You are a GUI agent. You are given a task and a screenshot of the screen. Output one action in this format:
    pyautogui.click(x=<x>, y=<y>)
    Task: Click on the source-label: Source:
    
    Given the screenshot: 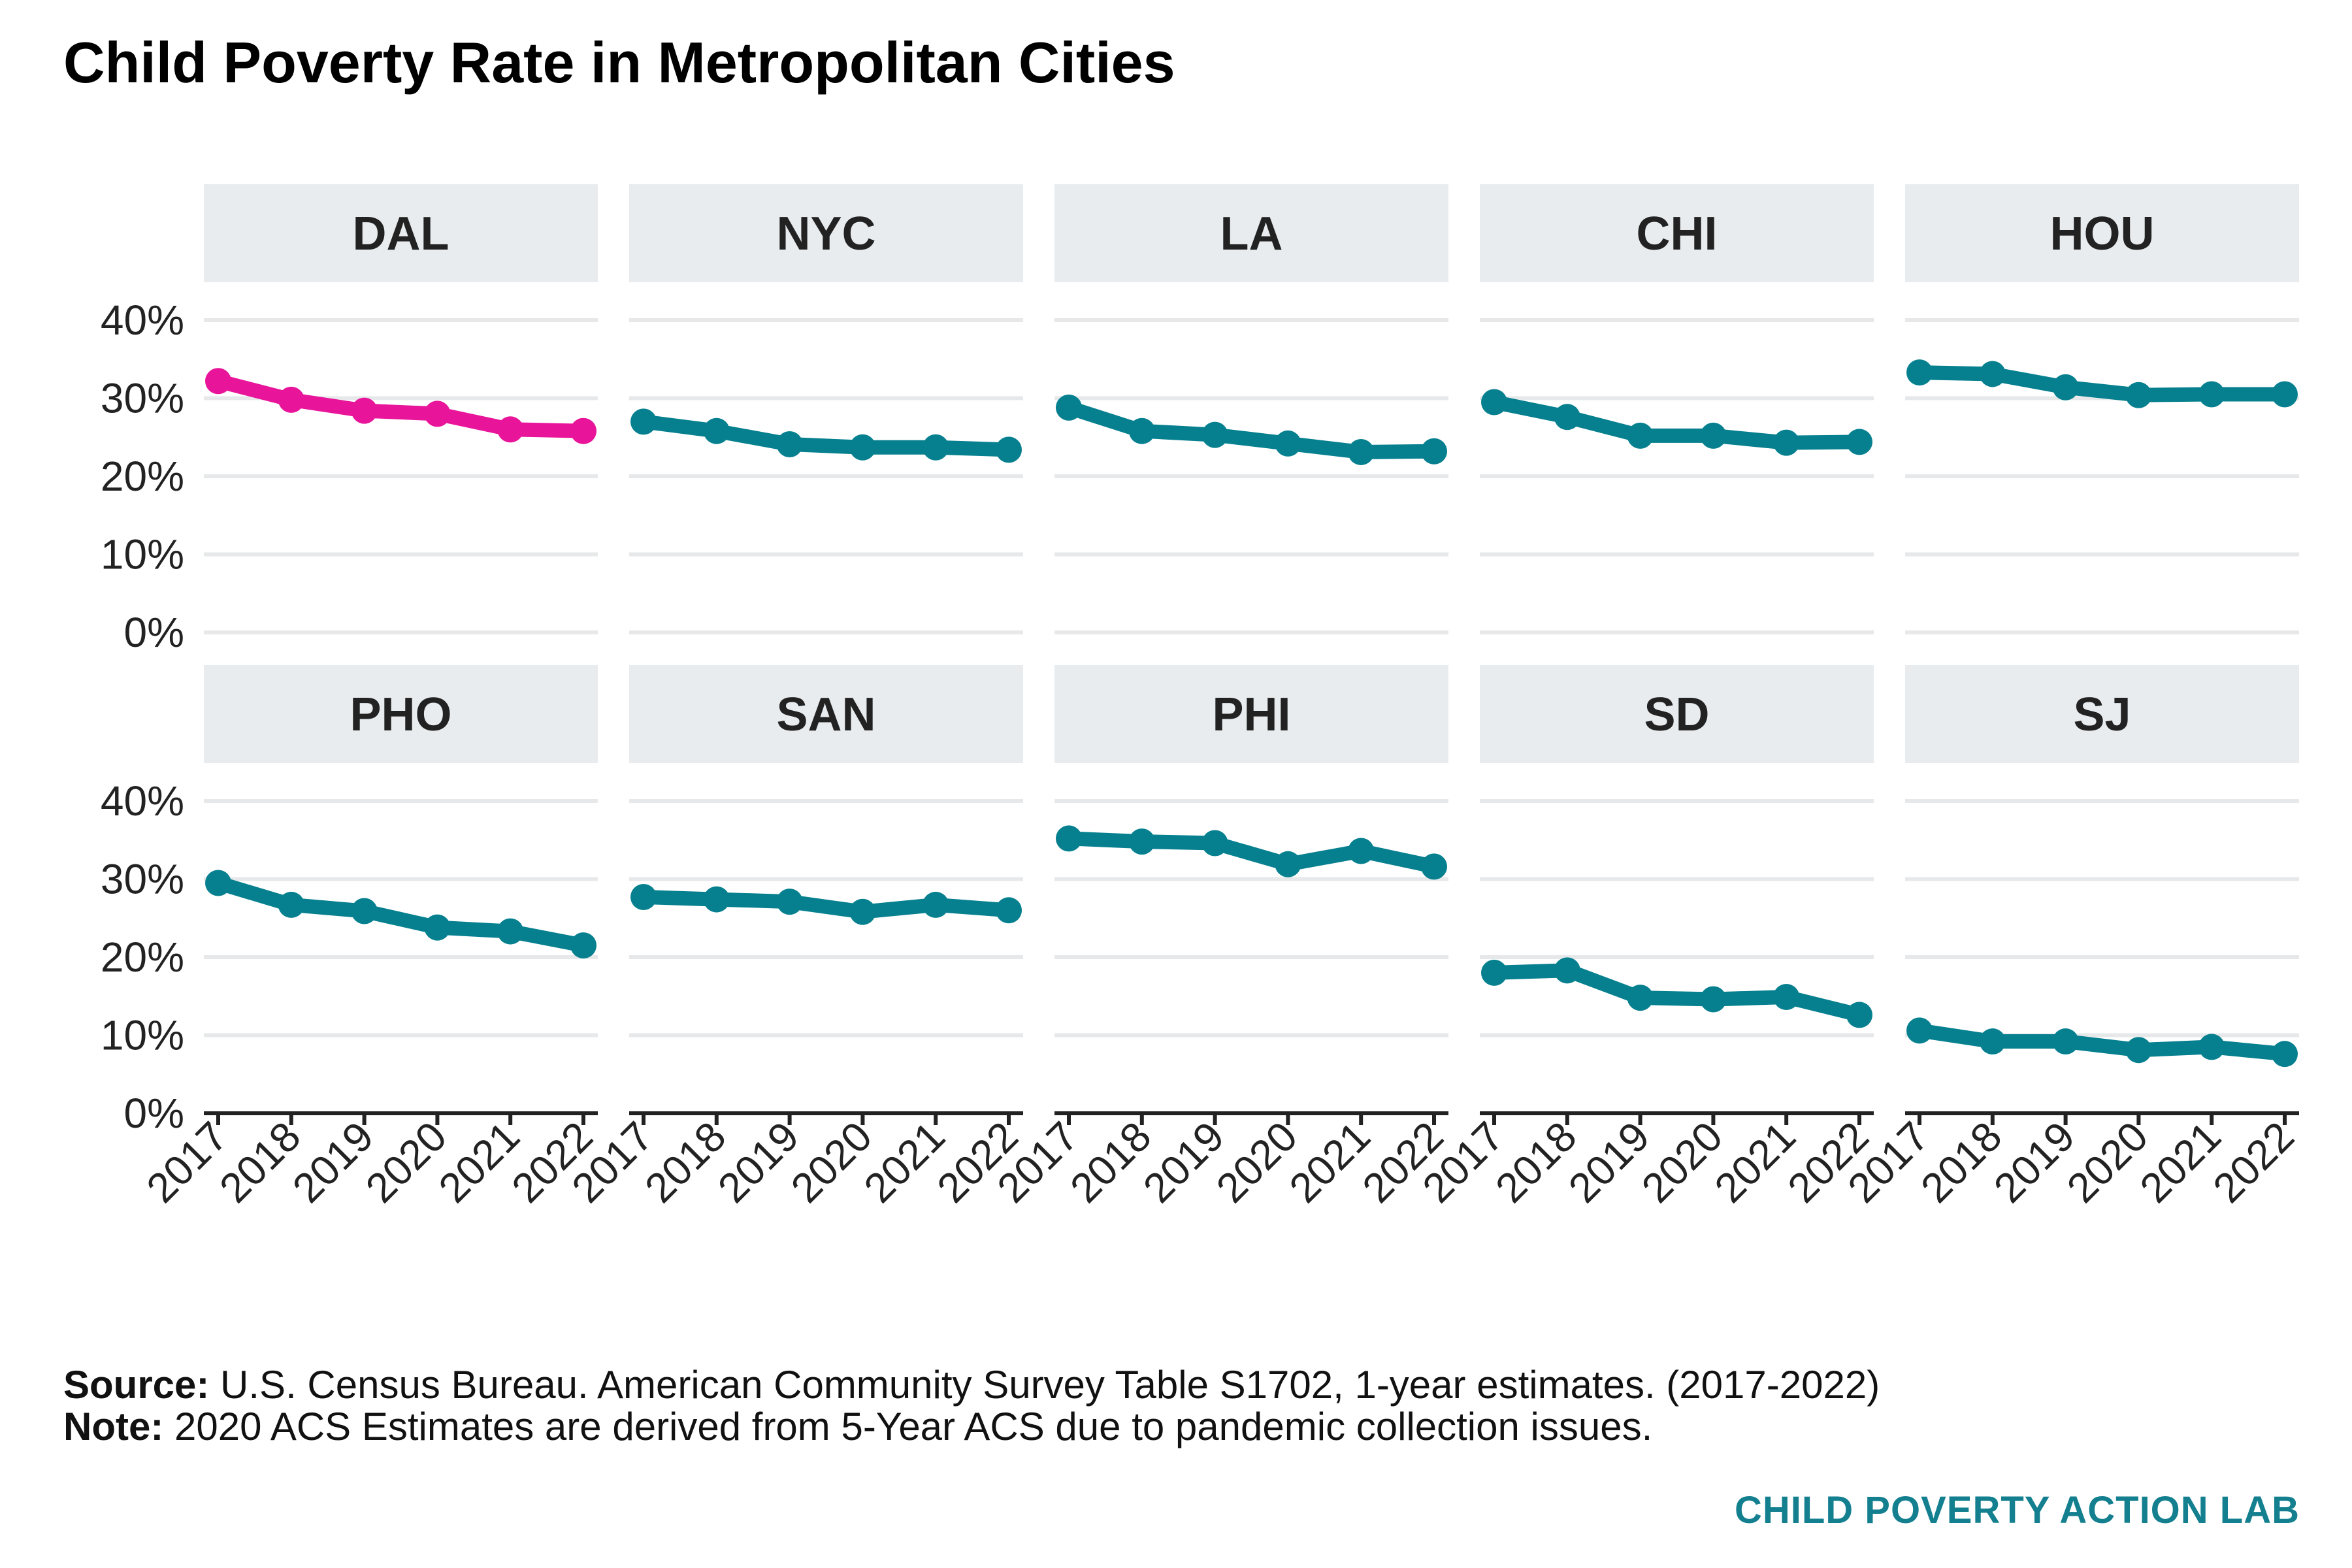 What is the action you would take?
    pyautogui.click(x=136, y=1385)
    